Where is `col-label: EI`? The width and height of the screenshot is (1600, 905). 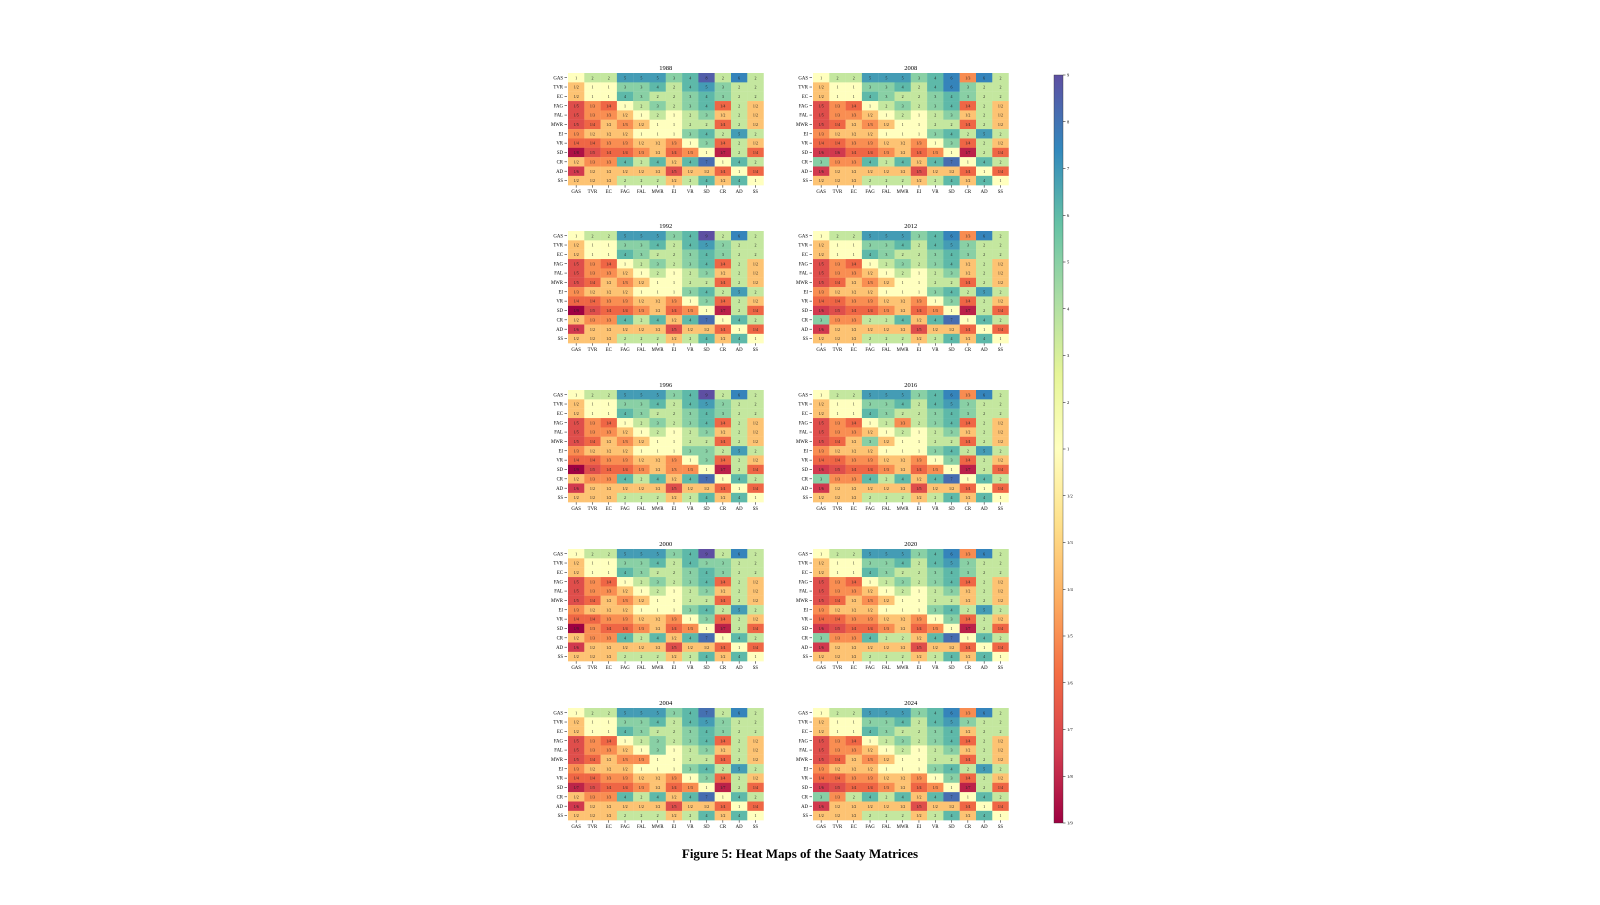 col-label: EI is located at coordinates (919, 827).